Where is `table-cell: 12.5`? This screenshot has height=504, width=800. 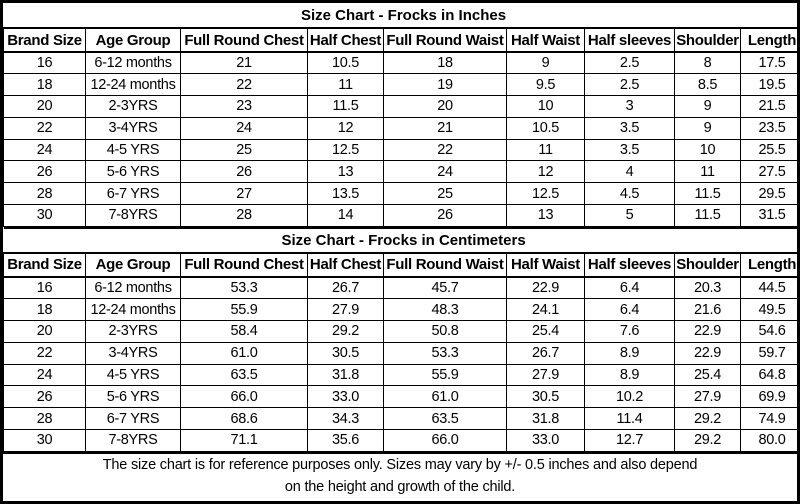 table-cell: 12.5 is located at coordinates (545, 194).